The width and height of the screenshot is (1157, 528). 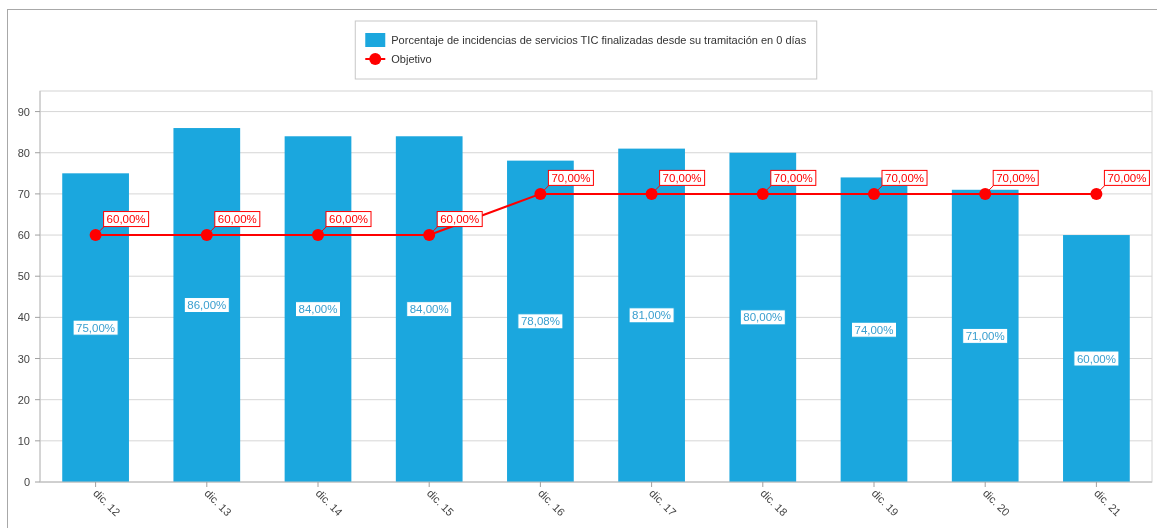 What do you see at coordinates (996, 502) in the screenshot?
I see `x-tick-label: dic. 20` at bounding box center [996, 502].